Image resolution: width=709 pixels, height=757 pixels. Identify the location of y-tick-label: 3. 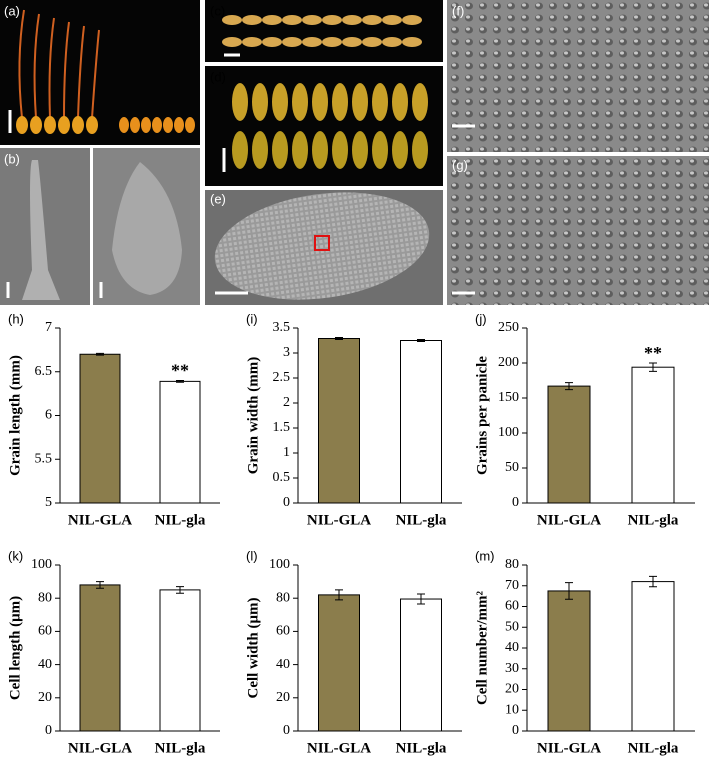
(286, 352).